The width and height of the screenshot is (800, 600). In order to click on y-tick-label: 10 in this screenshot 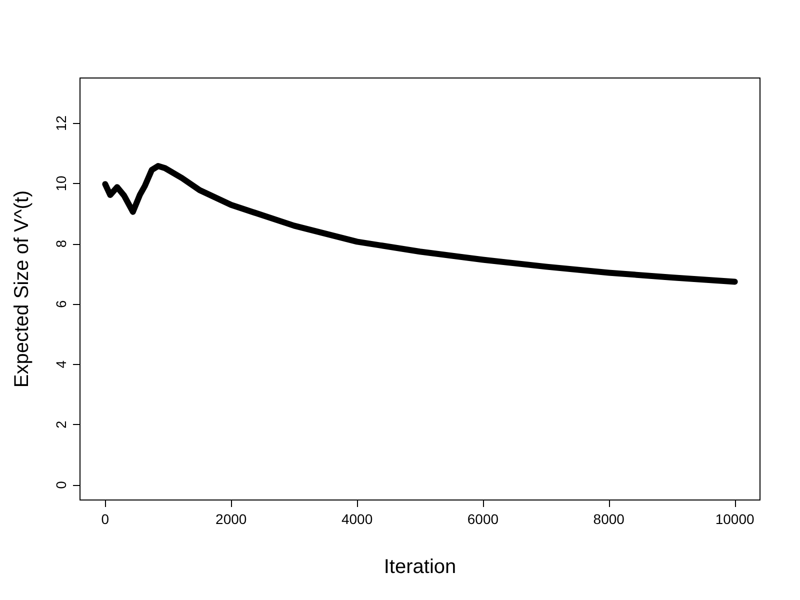, I will do `click(61, 184)`.